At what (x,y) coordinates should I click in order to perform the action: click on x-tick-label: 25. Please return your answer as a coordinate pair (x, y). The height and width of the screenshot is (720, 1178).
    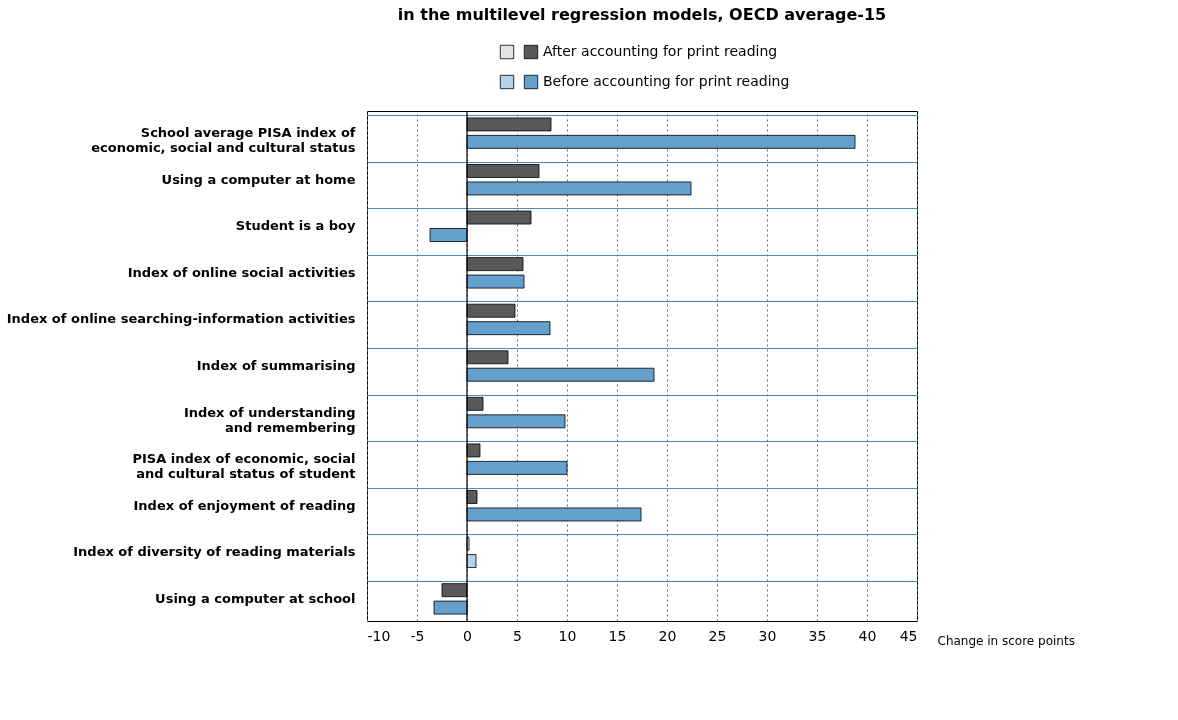
    Looking at the image, I should click on (717, 635).